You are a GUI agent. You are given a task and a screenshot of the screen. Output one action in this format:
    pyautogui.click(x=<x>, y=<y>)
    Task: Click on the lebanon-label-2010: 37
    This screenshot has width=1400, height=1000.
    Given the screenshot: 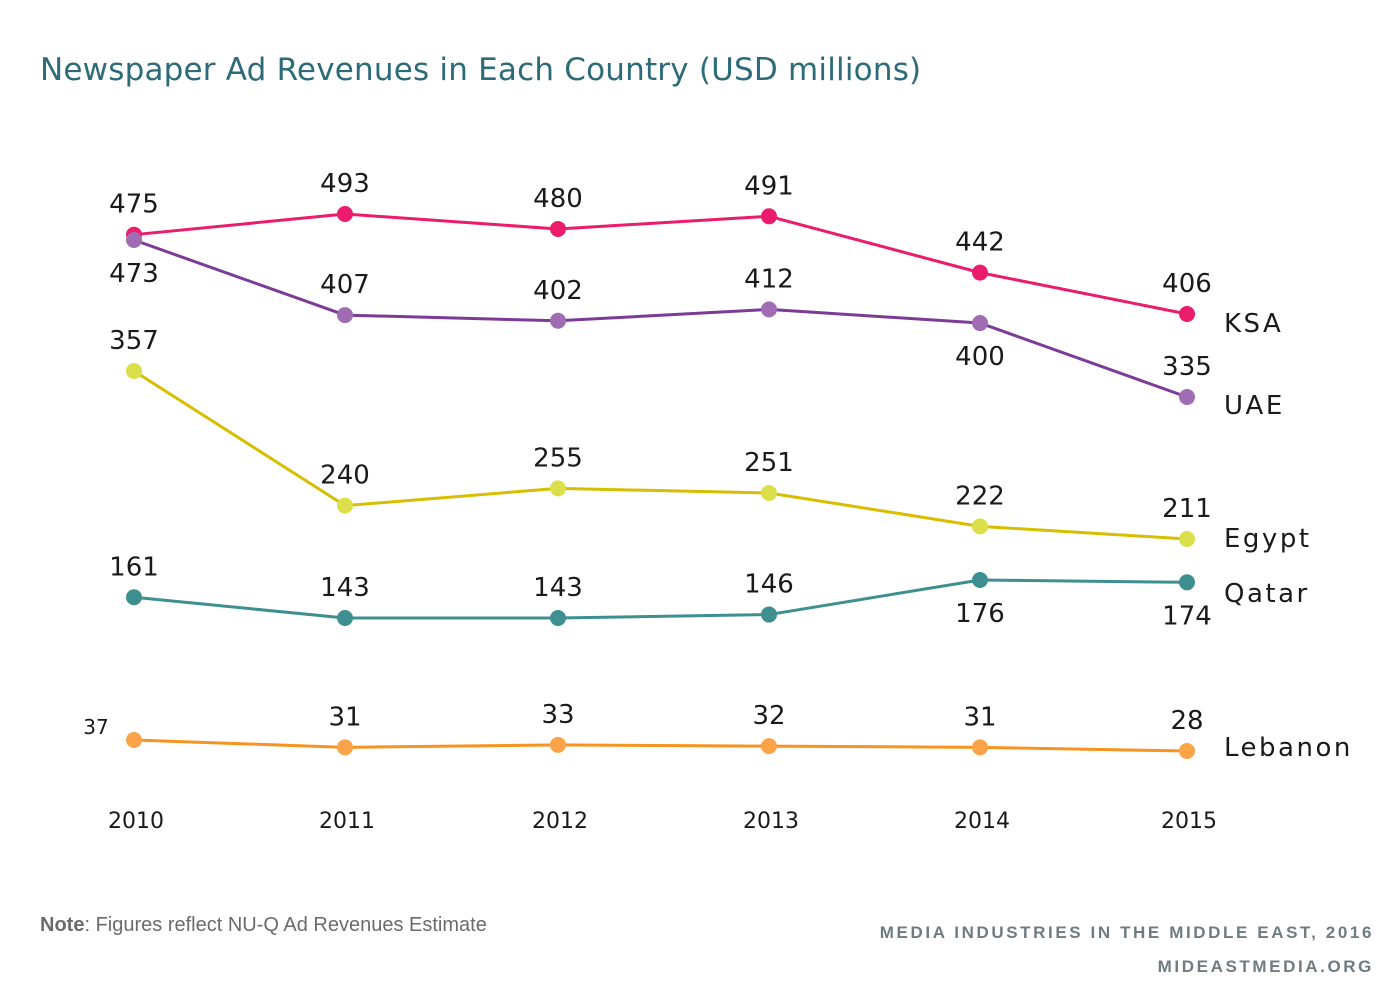 What is the action you would take?
    pyautogui.click(x=95, y=727)
    